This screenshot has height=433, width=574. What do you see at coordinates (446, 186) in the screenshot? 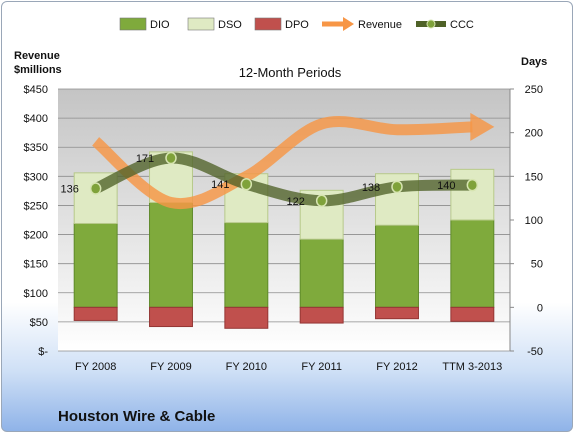
I see `ccc-data-label: 140` at bounding box center [446, 186].